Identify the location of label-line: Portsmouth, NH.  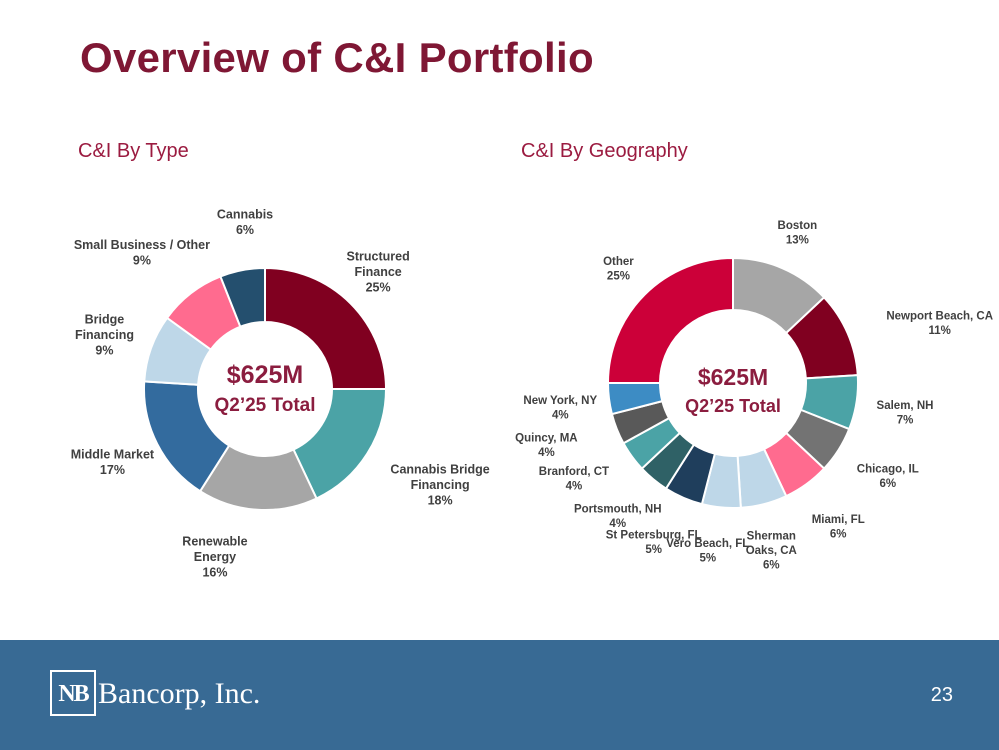
(618, 510).